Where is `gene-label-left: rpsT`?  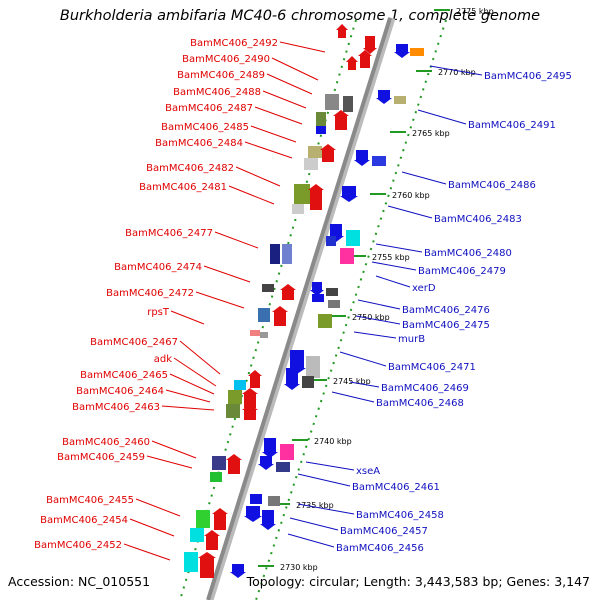
gene-label-left: rpsT is located at coordinates (158, 312).